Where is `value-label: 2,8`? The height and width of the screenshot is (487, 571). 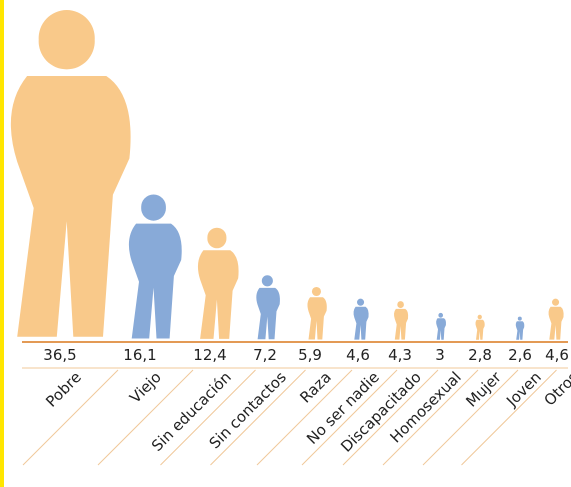
value-label: 2,8 is located at coordinates (480, 355).